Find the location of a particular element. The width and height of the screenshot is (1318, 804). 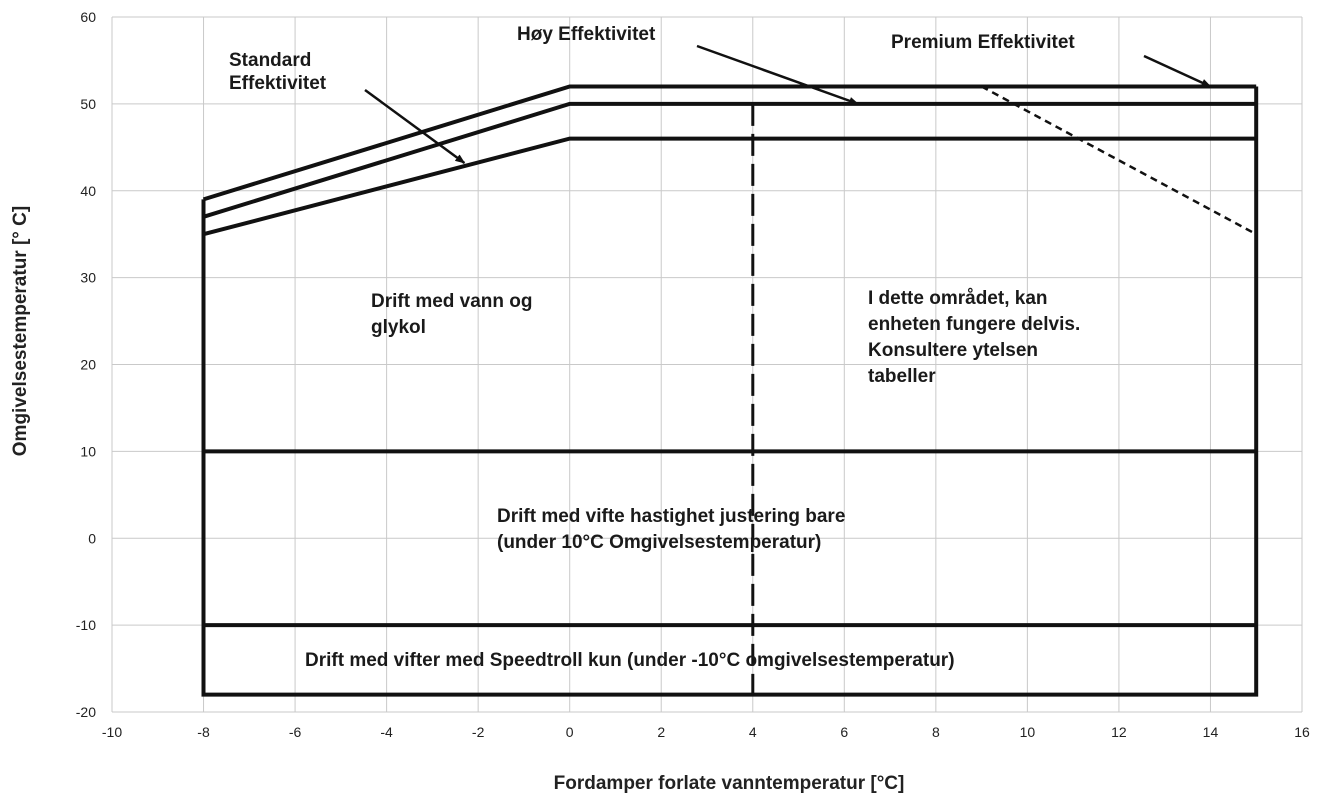

x-tick-label: 2 is located at coordinates (661, 732).